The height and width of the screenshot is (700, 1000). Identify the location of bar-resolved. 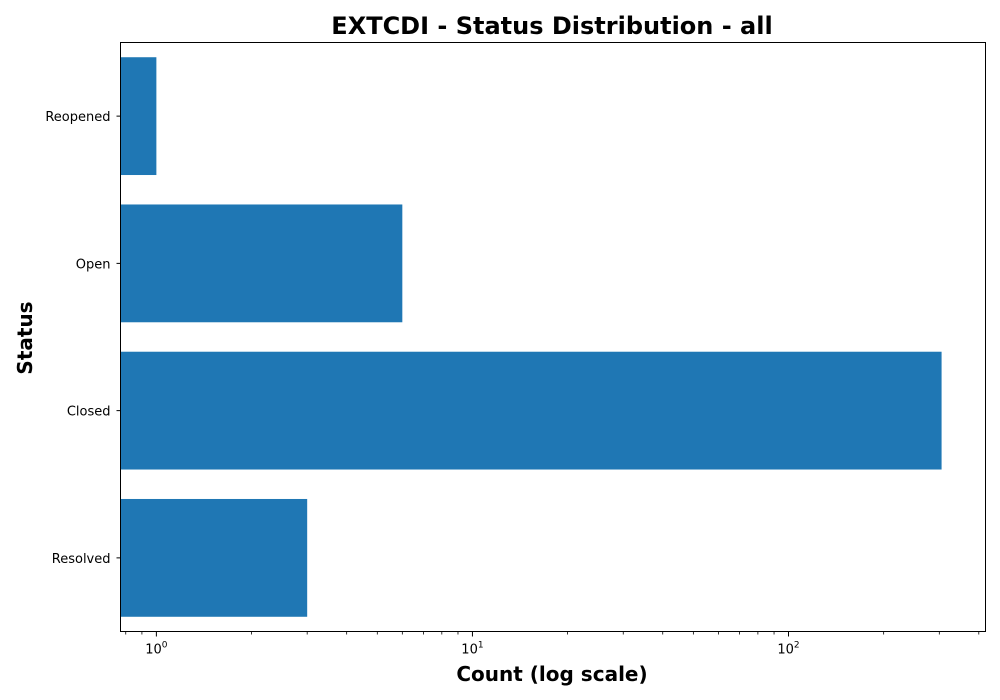
(214, 557).